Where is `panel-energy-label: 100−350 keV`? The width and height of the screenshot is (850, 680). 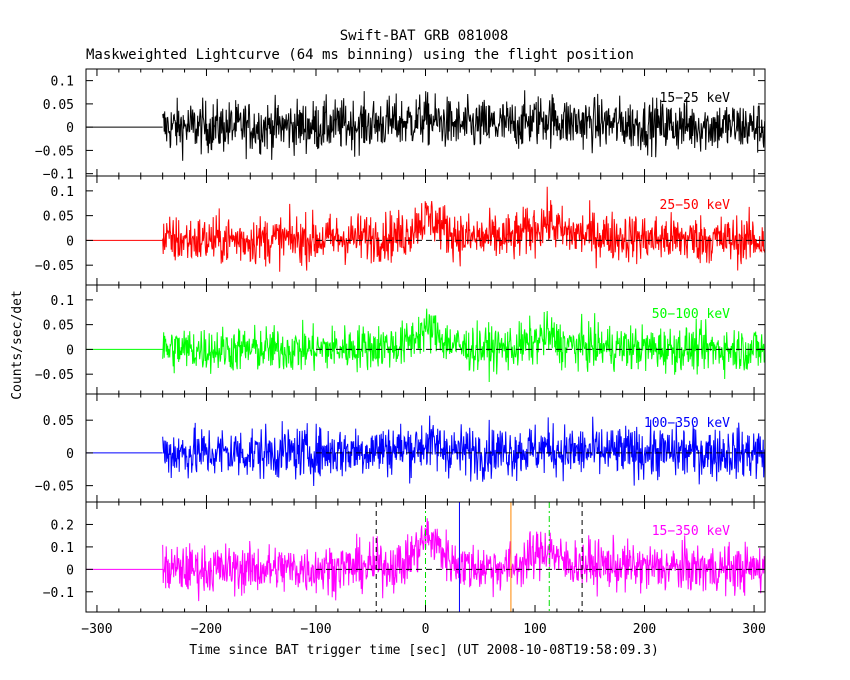
panel-energy-label: 100−350 keV is located at coordinates (687, 423).